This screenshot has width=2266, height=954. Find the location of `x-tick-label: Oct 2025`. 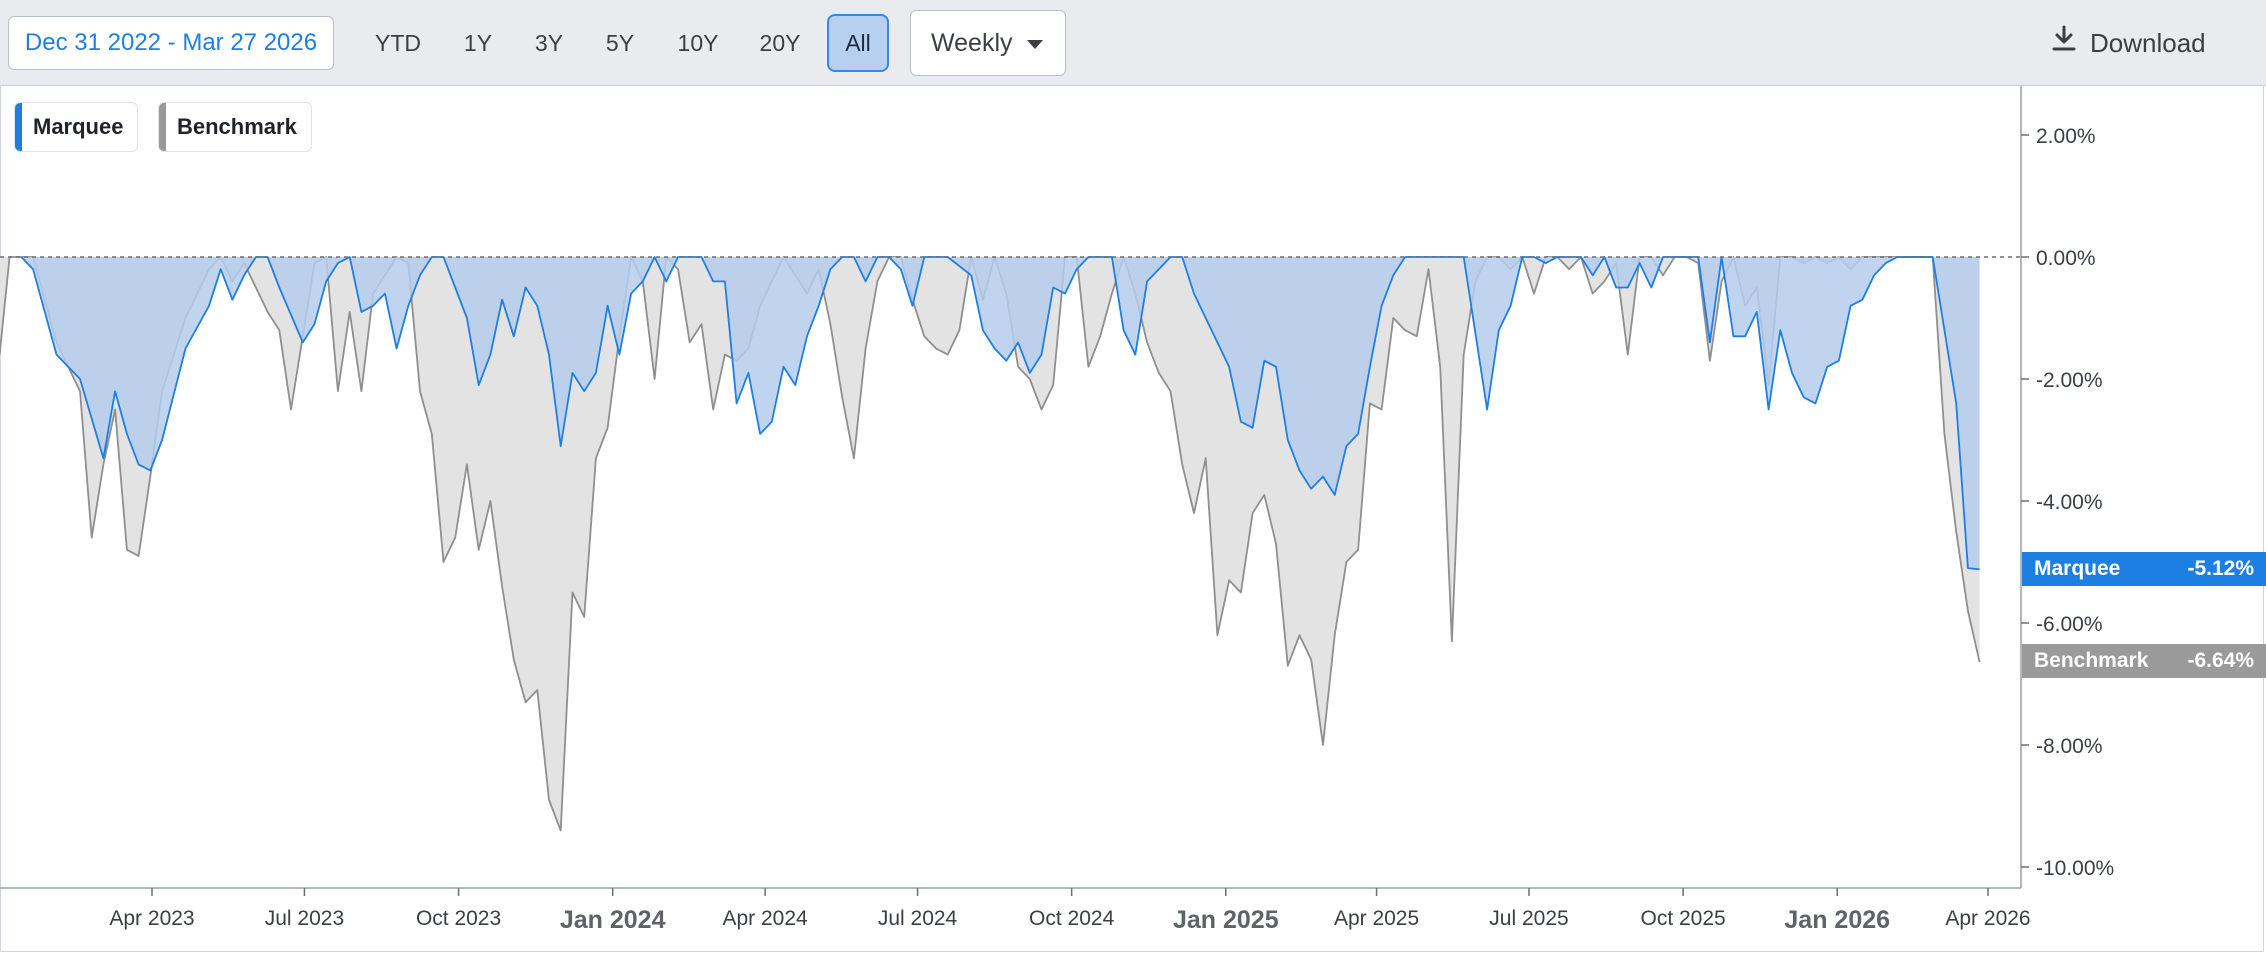

x-tick-label: Oct 2025 is located at coordinates (1682, 918).